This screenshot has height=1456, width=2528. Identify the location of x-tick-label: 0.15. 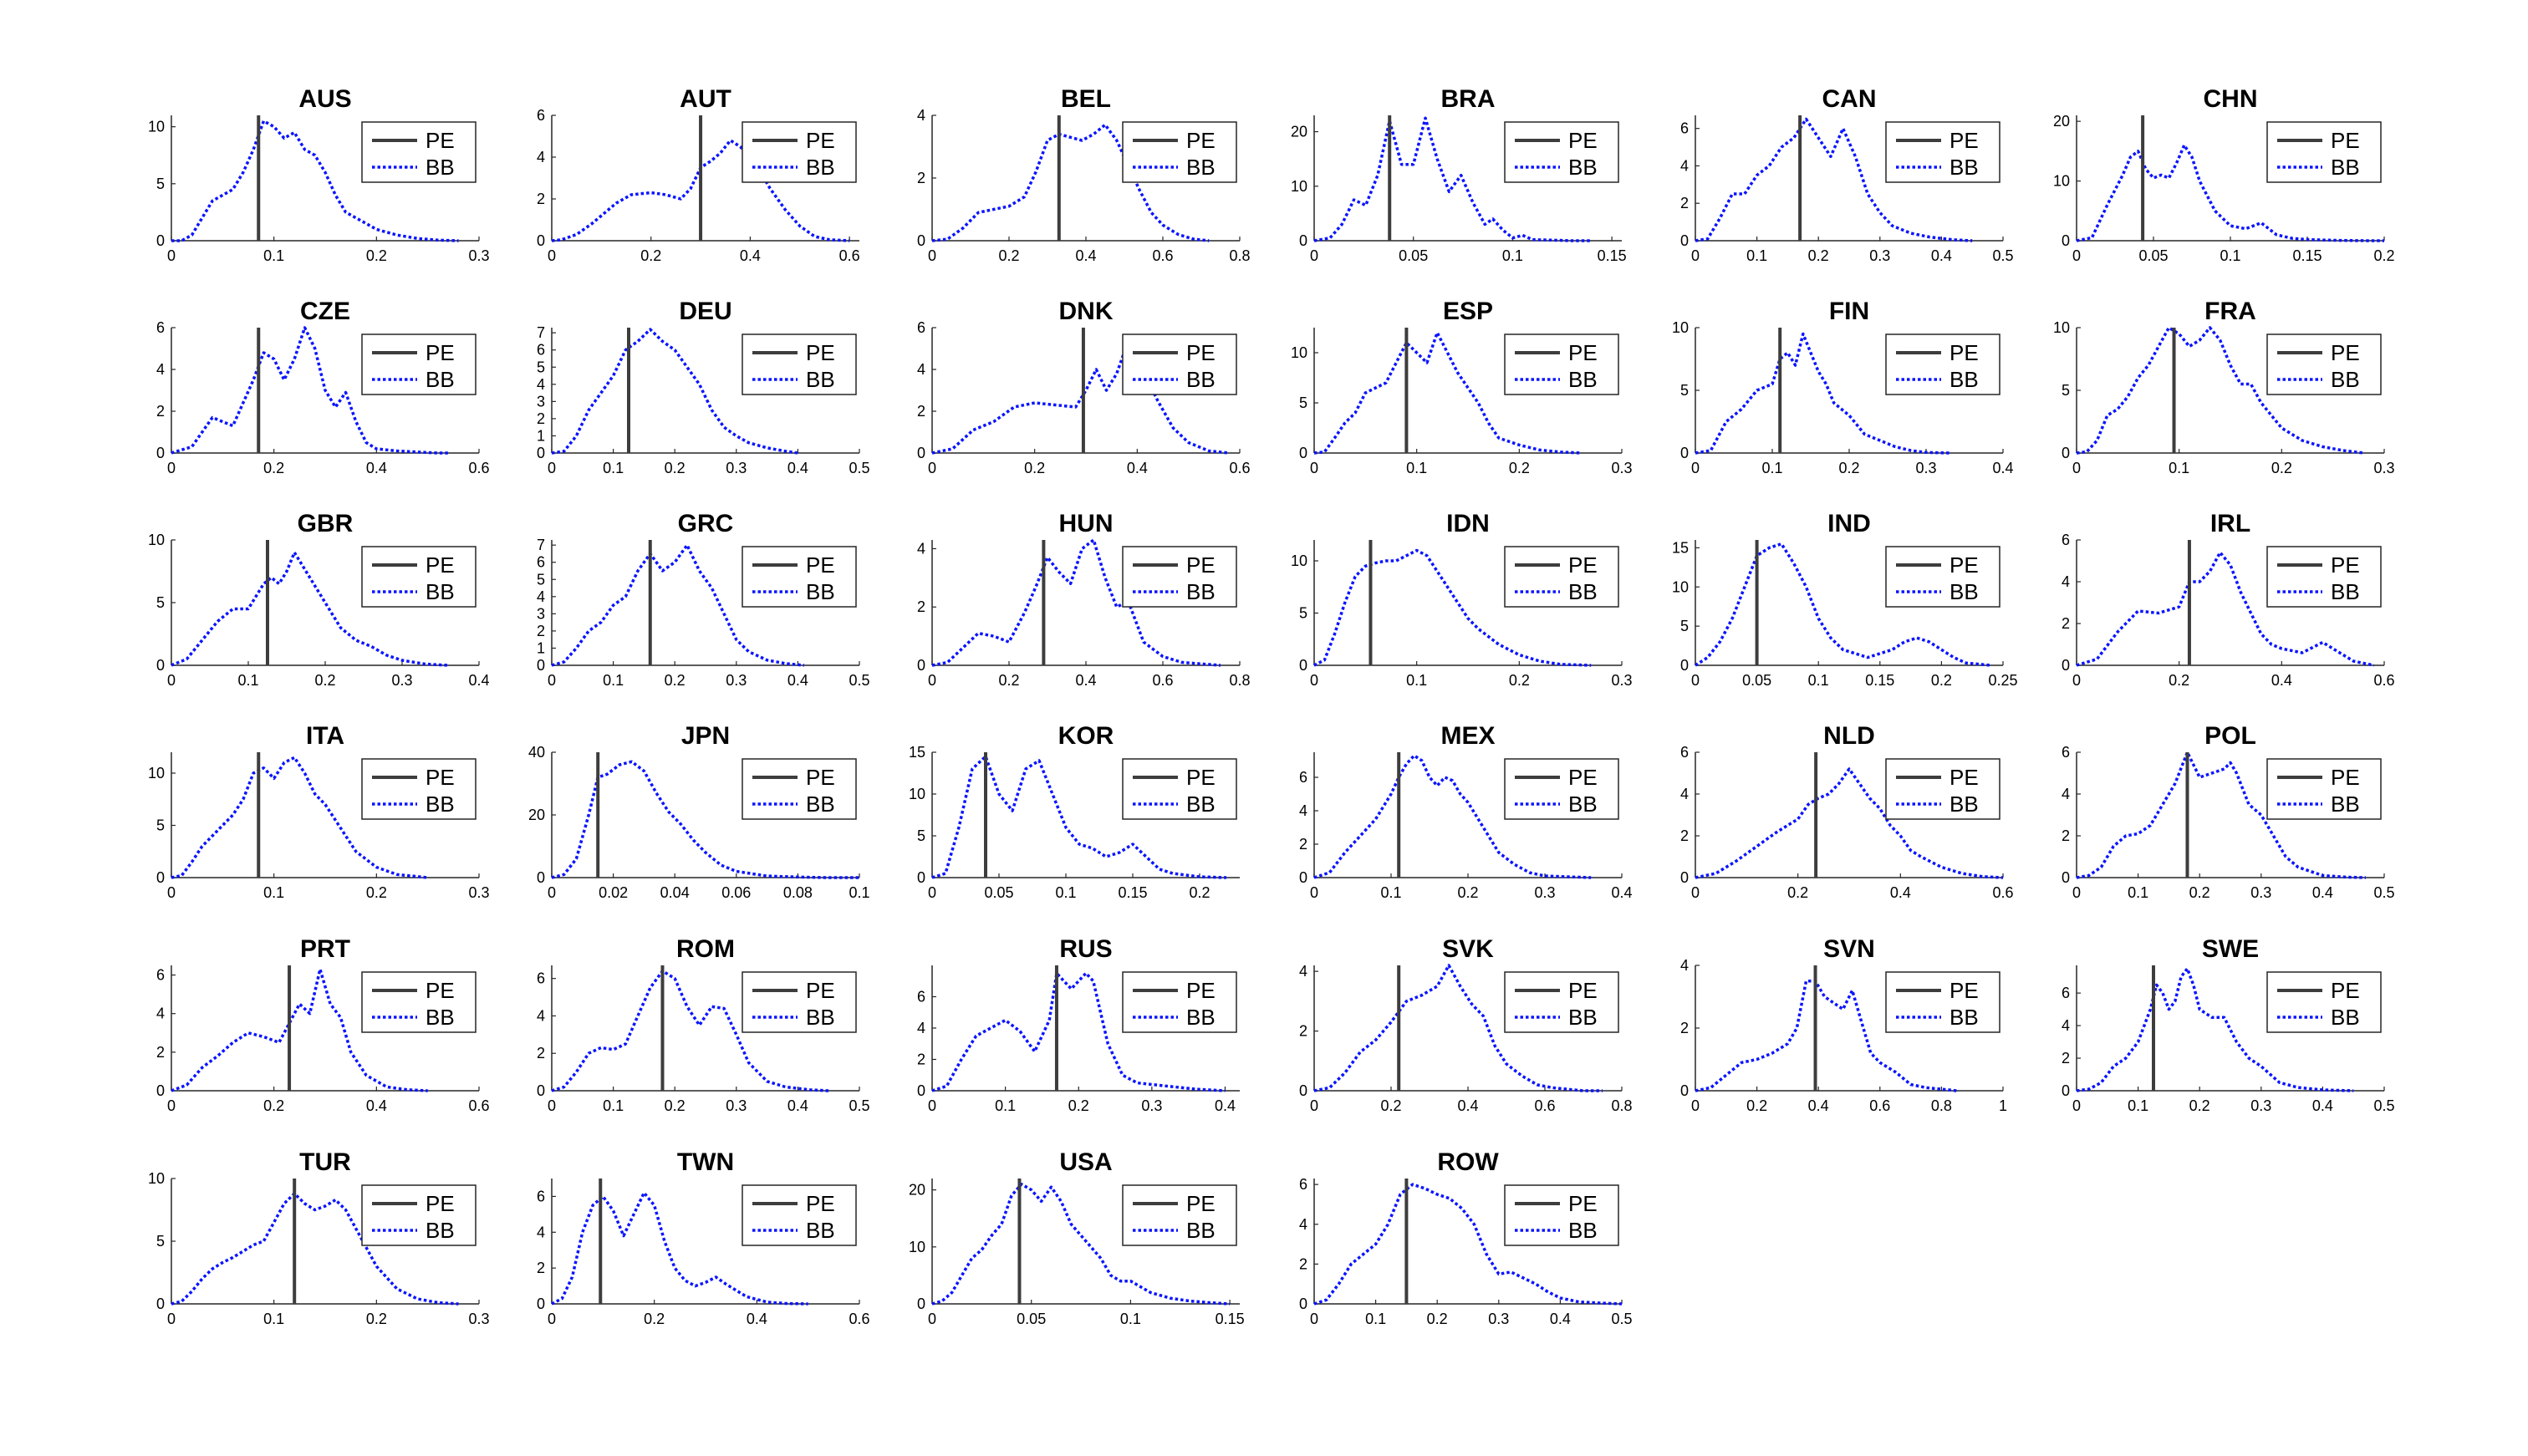
(1132, 892).